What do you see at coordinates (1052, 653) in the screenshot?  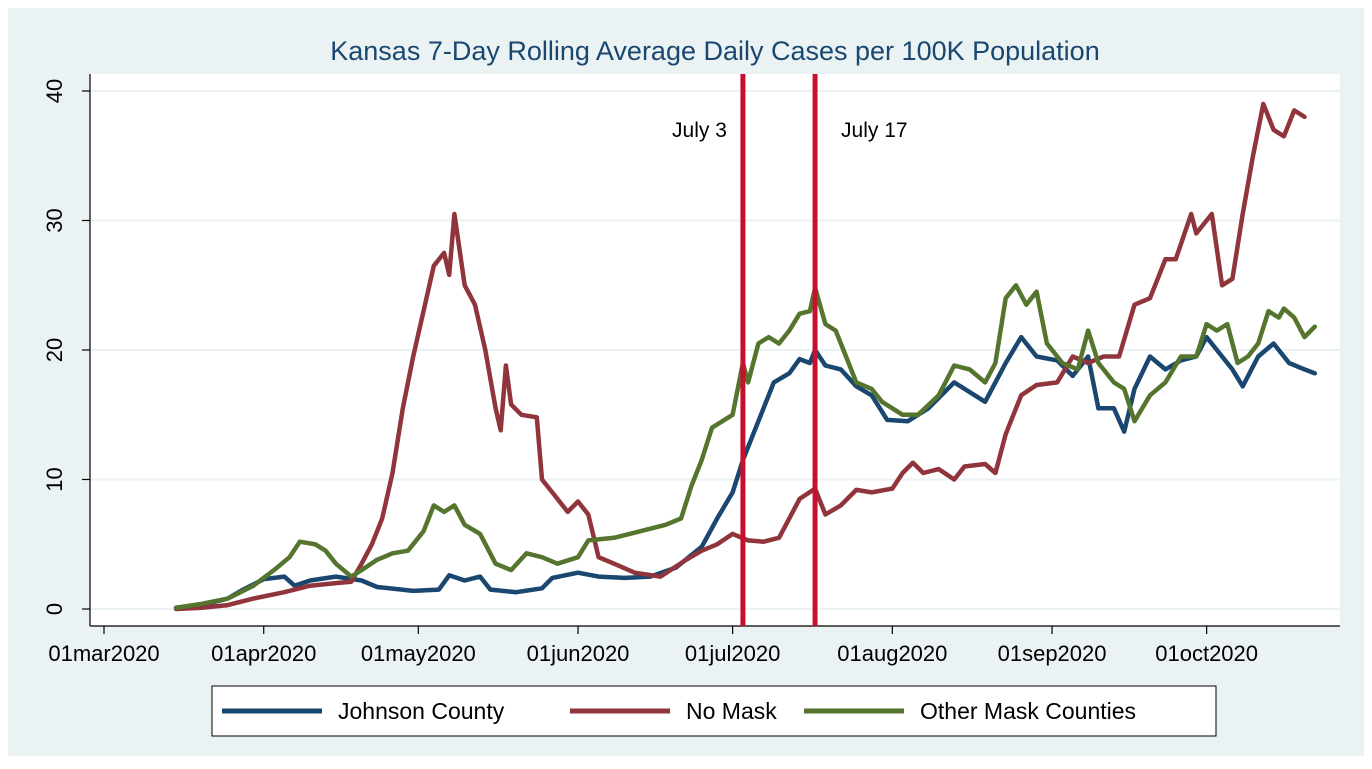 I see `x-tick-label: 01sep2020` at bounding box center [1052, 653].